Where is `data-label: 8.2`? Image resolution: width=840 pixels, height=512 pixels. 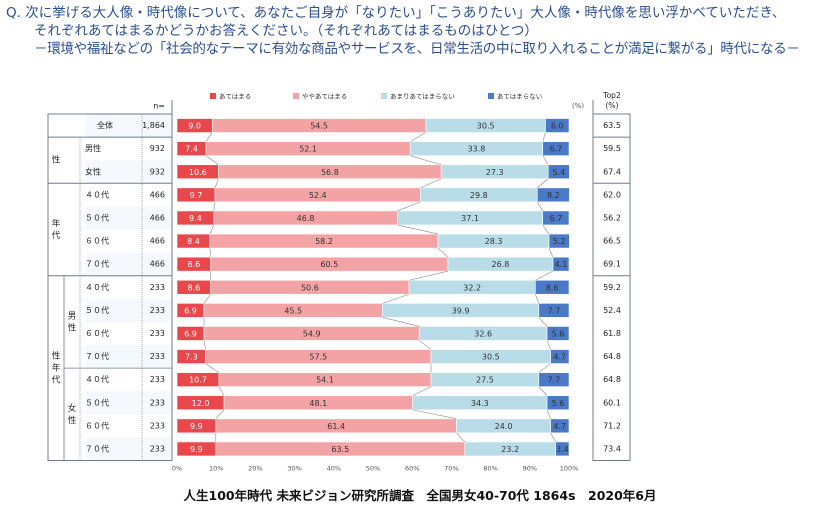 data-label: 8.2 is located at coordinates (553, 195).